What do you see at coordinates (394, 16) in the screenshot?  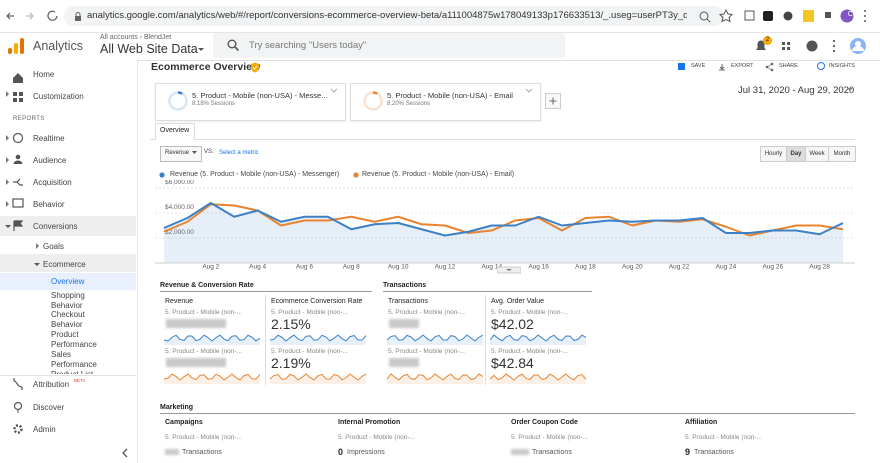 I see `address-bar` at bounding box center [394, 16].